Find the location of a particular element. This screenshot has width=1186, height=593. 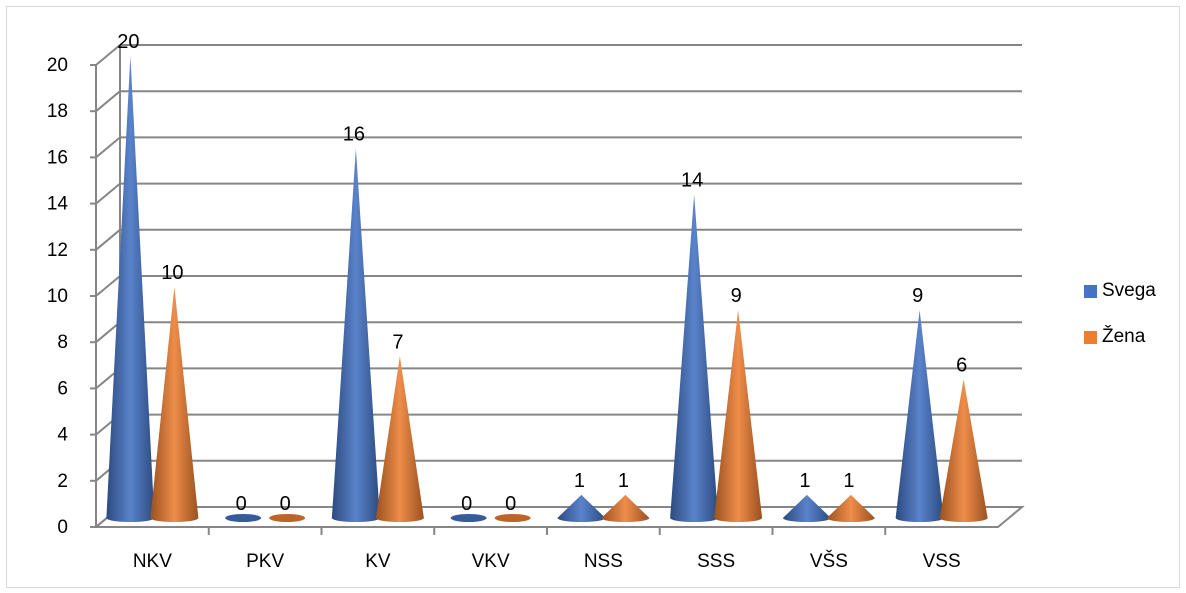

y-tick-label: 8 is located at coordinates (62, 342).